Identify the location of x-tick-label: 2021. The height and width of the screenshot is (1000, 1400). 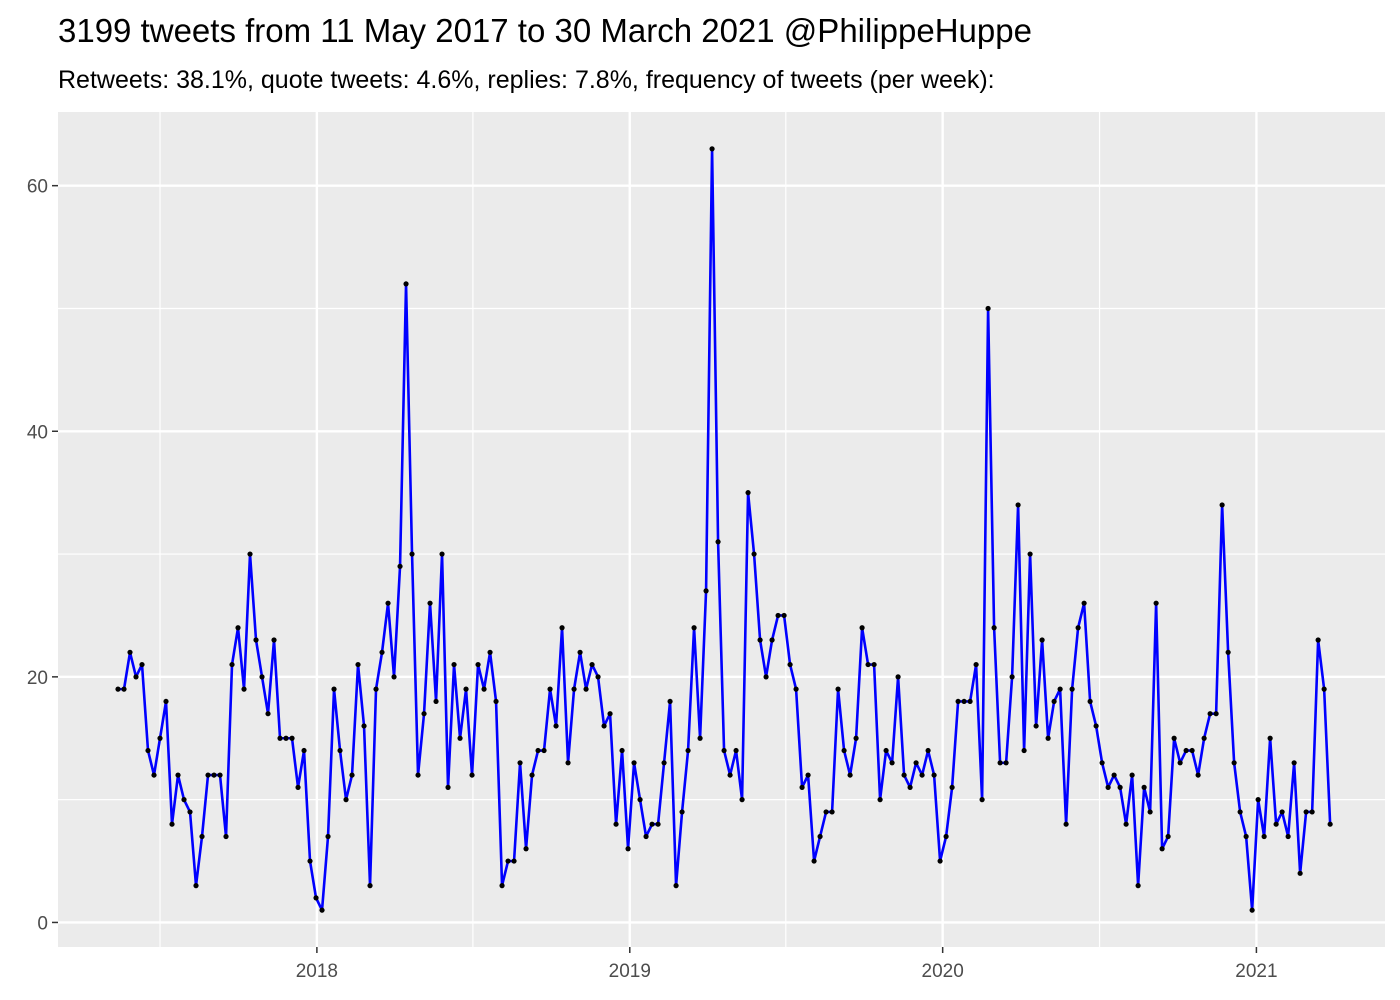
(1256, 971).